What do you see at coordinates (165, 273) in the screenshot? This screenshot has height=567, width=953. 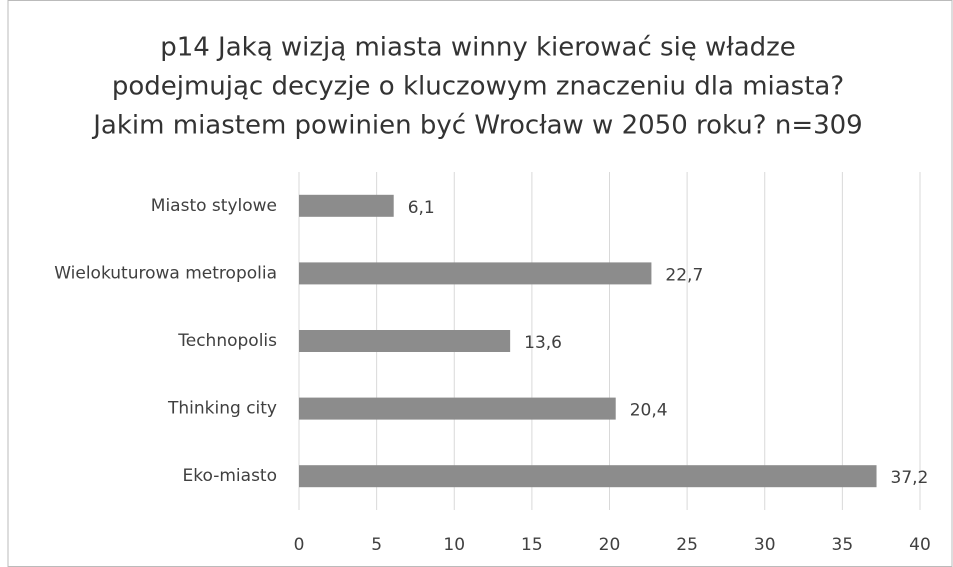 I see `y-tick-label: Wielokuturowa metropolia` at bounding box center [165, 273].